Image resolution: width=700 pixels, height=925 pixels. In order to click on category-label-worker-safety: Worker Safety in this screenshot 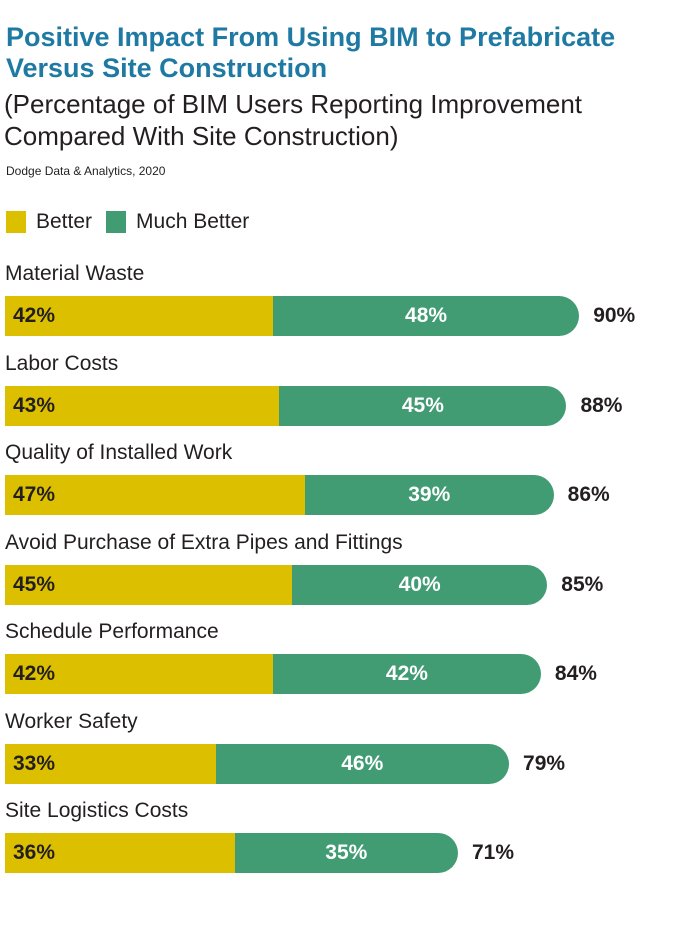, I will do `click(71, 721)`.